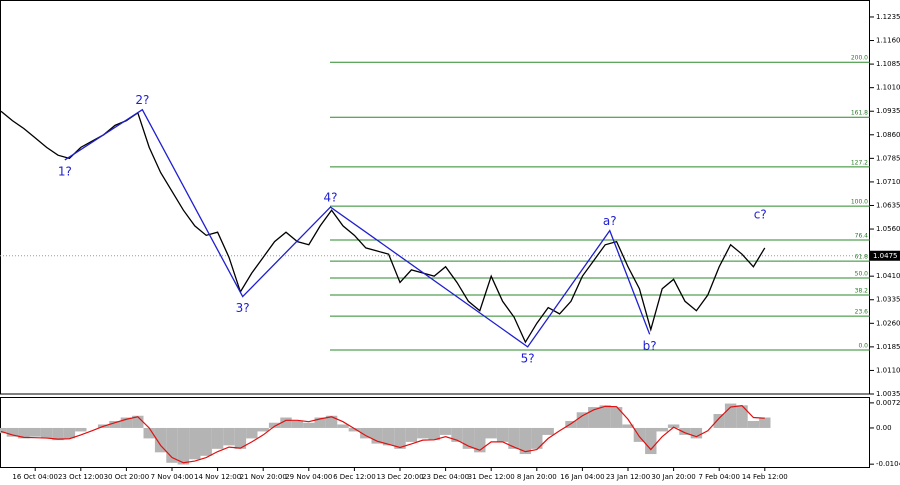 This screenshot has width=900, height=485. What do you see at coordinates (862, 274) in the screenshot?
I see `fib-label: 50.0` at bounding box center [862, 274].